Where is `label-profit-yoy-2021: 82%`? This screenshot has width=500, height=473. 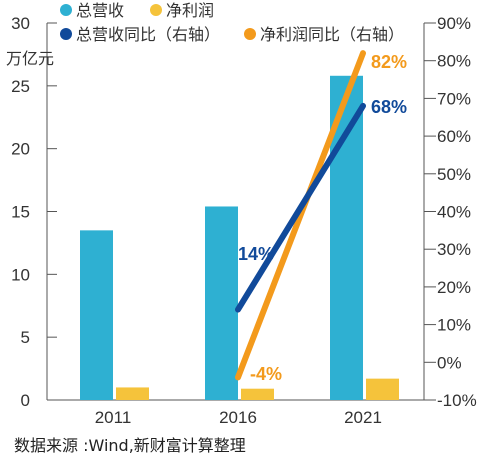
label-profit-yoy-2021: 82% is located at coordinates (389, 62).